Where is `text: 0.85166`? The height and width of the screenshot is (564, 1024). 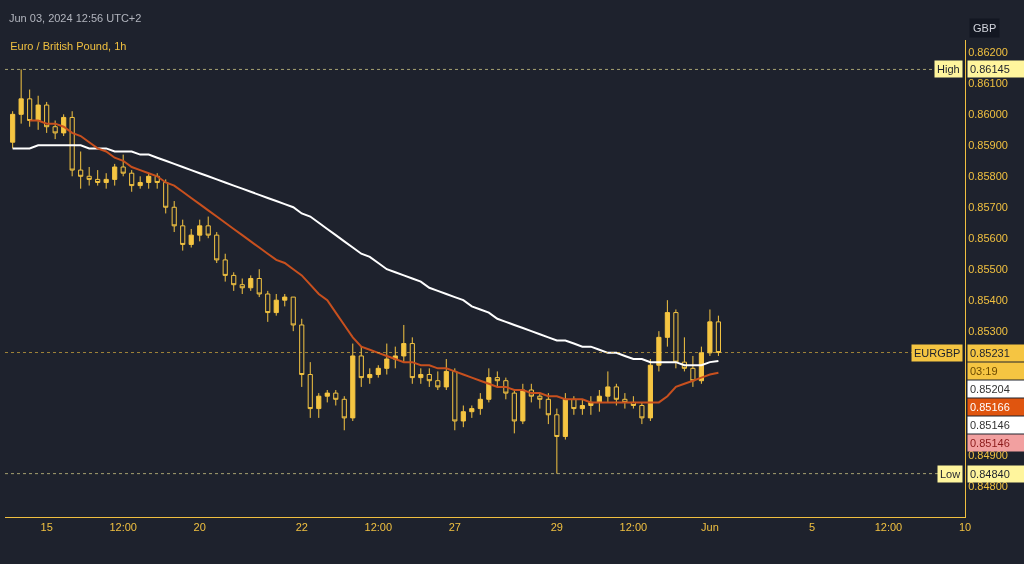
text: 0.85166 is located at coordinates (990, 407).